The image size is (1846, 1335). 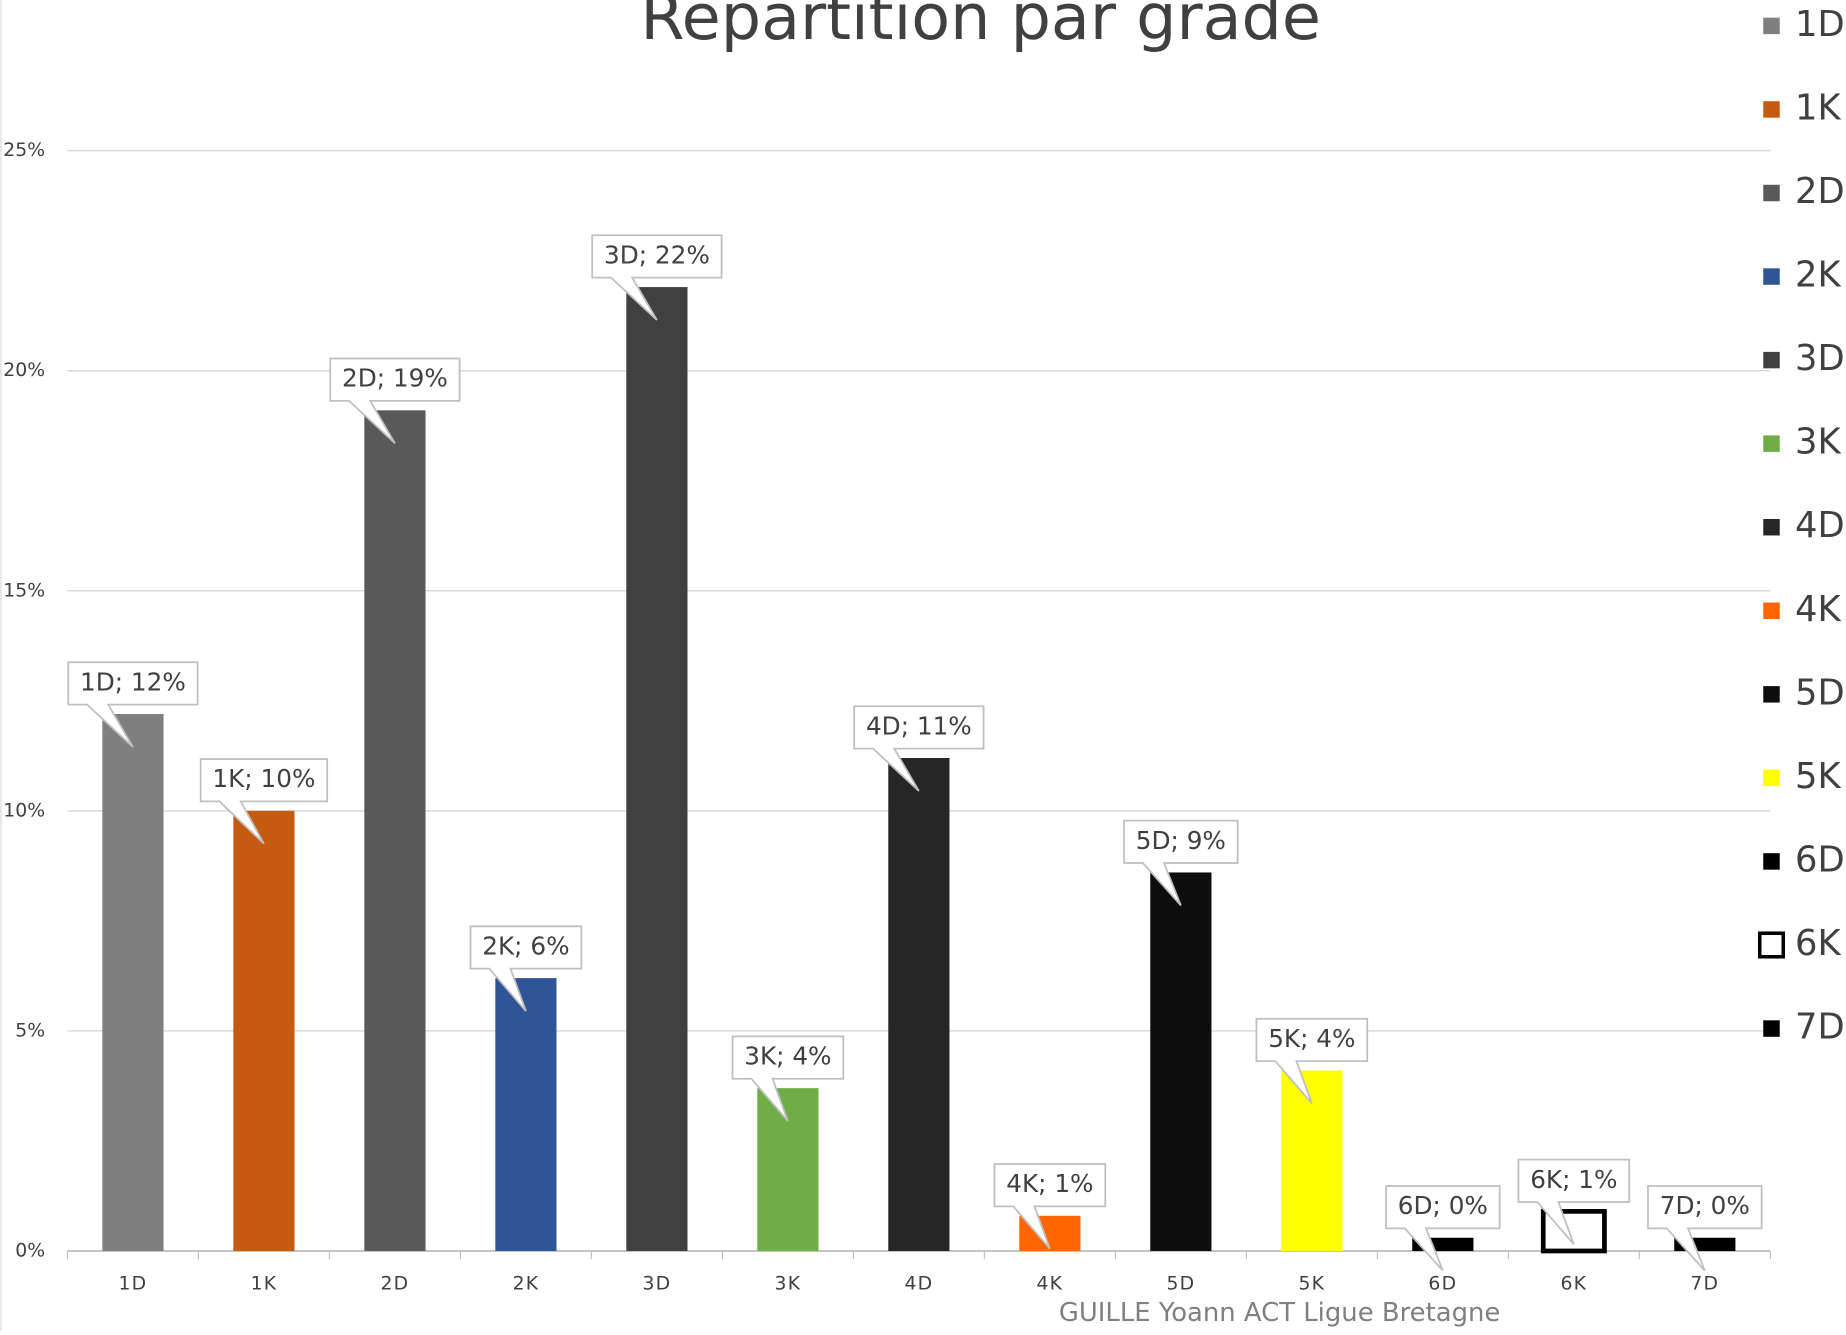 What do you see at coordinates (133, 681) in the screenshot?
I see `data-label: 1D; 12%` at bounding box center [133, 681].